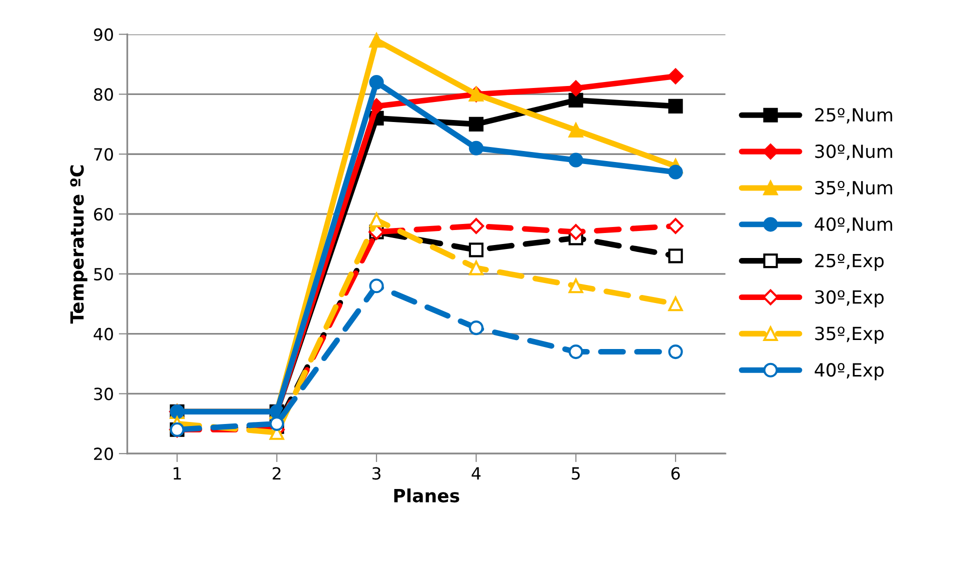  What do you see at coordinates (853, 225) in the screenshot?
I see `legend-label: 40º,Num` at bounding box center [853, 225].